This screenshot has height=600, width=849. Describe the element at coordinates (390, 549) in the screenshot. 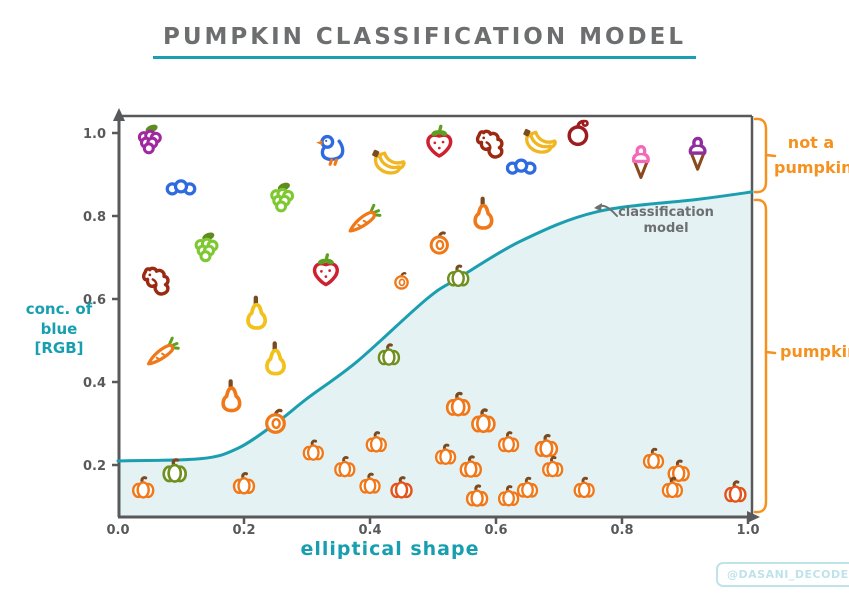

I see `x-axis-label: elliptical shape` at that location.